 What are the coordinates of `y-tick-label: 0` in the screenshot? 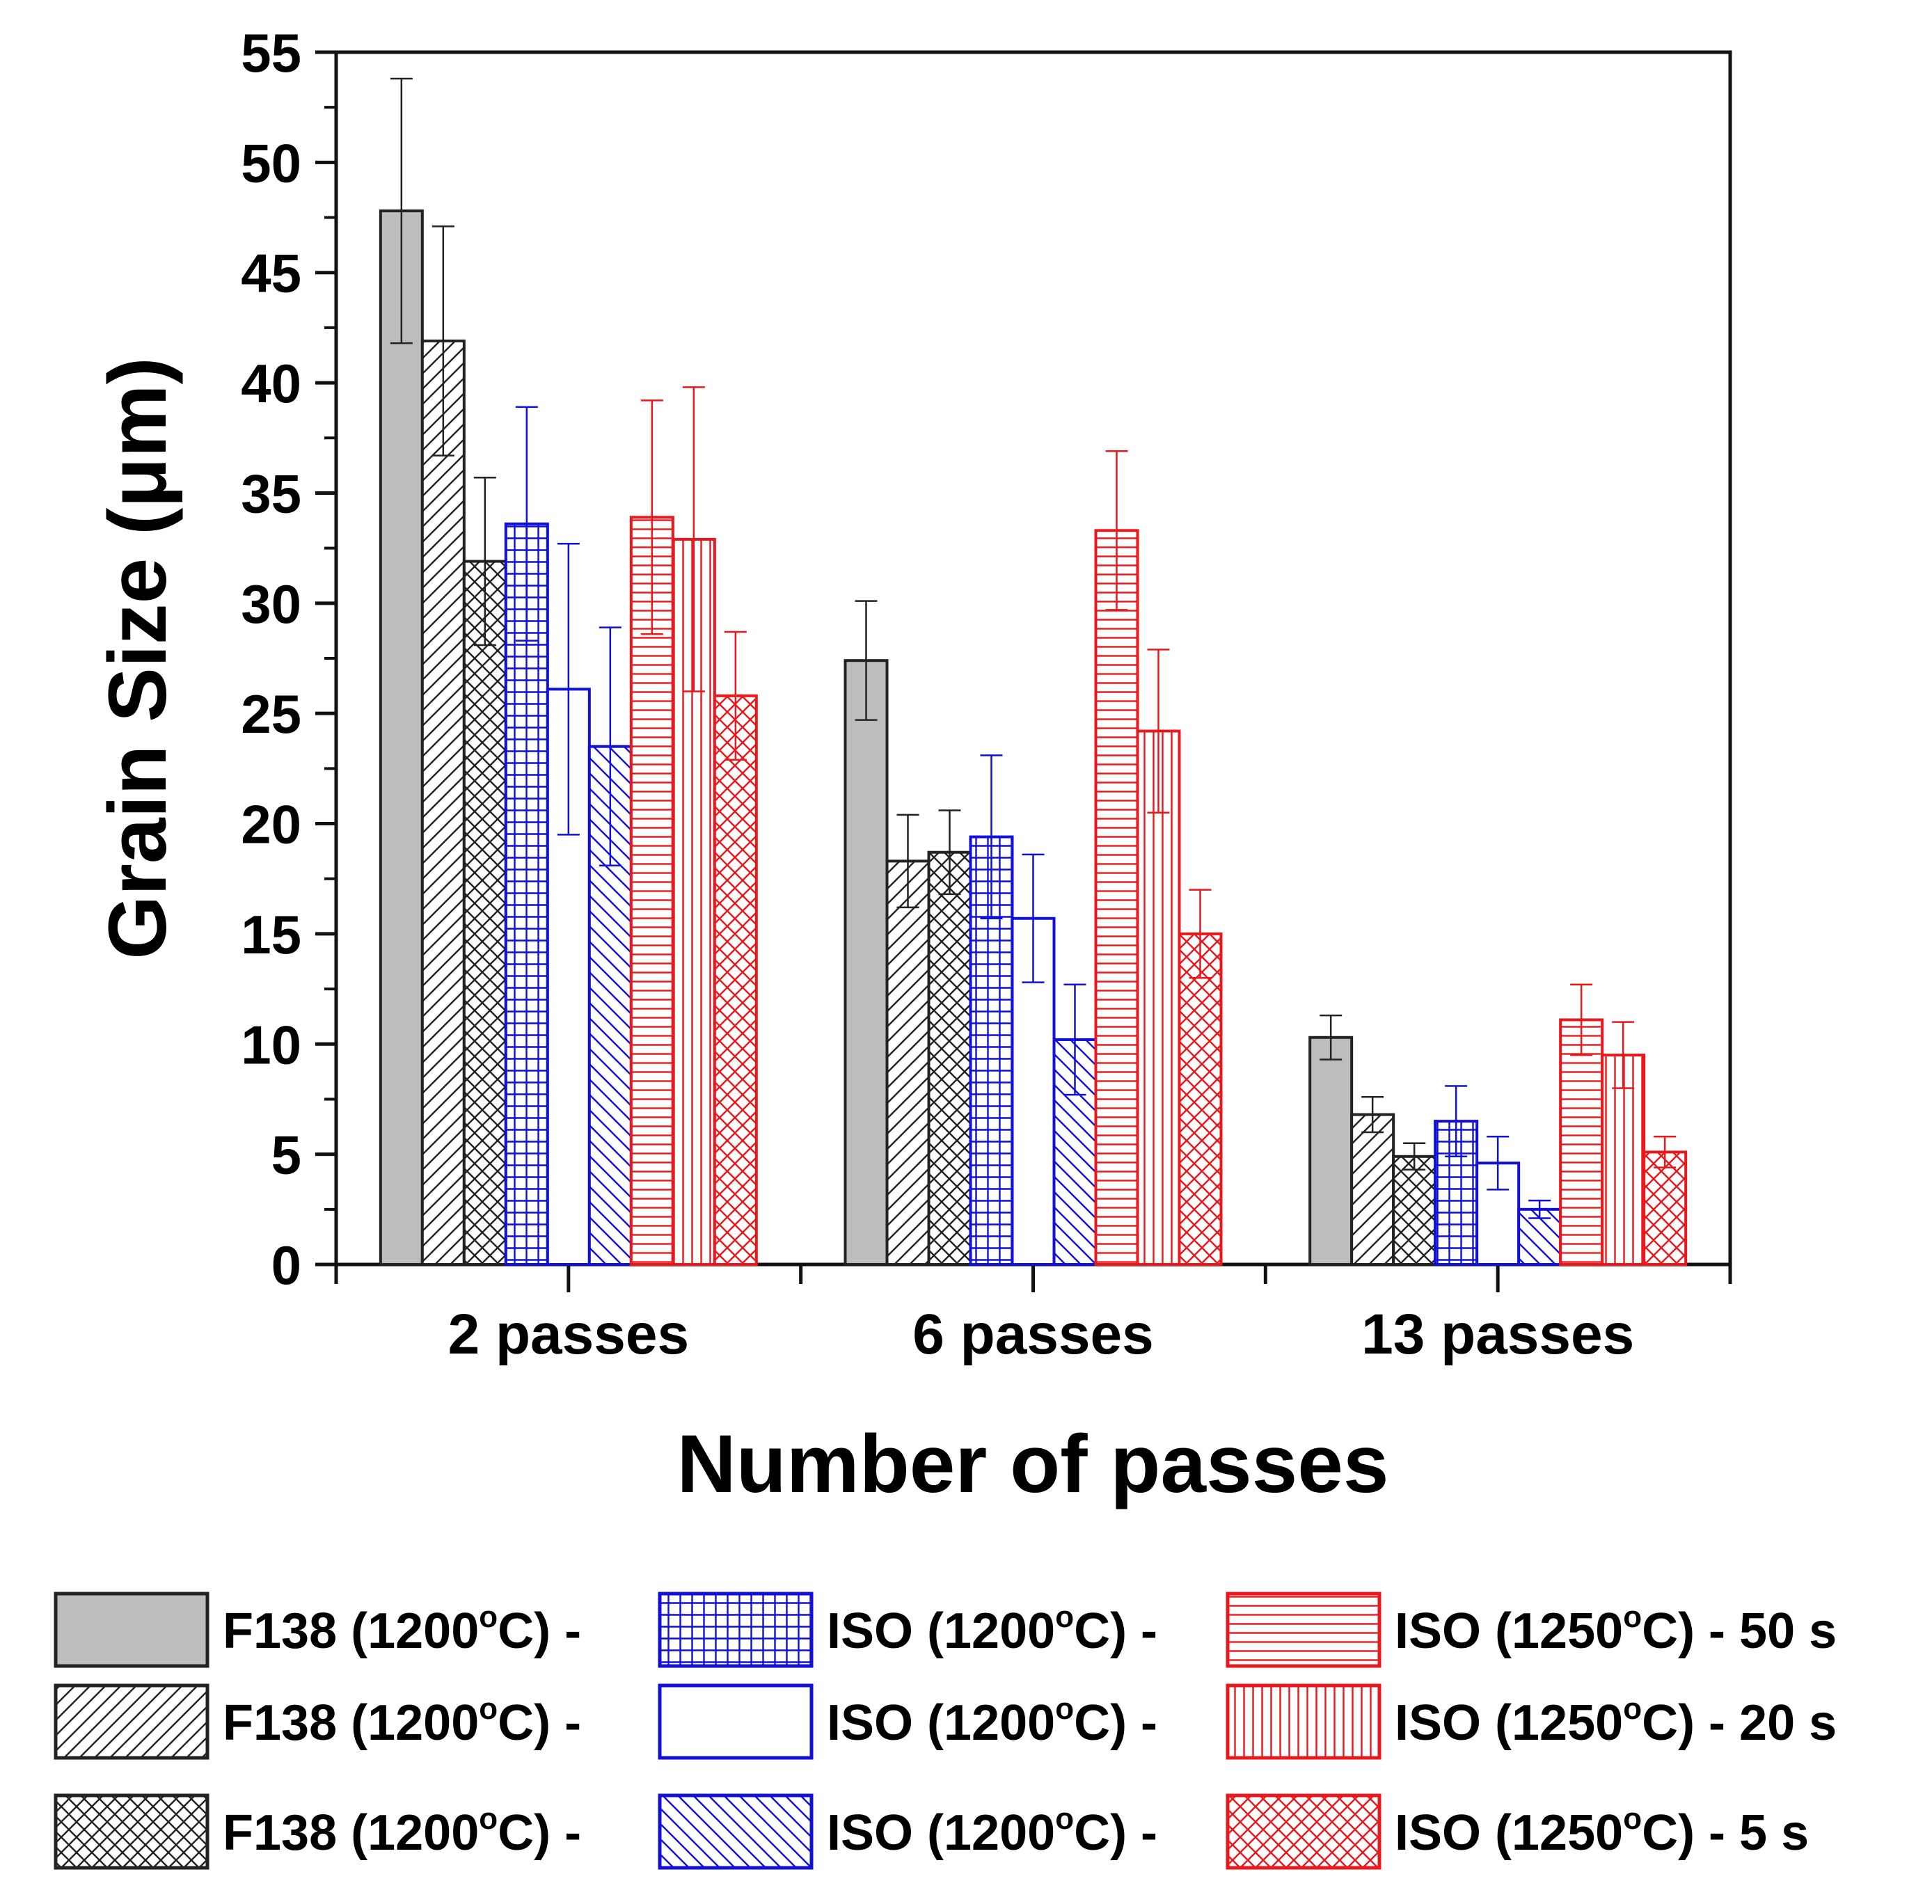 It's located at (286, 1265).